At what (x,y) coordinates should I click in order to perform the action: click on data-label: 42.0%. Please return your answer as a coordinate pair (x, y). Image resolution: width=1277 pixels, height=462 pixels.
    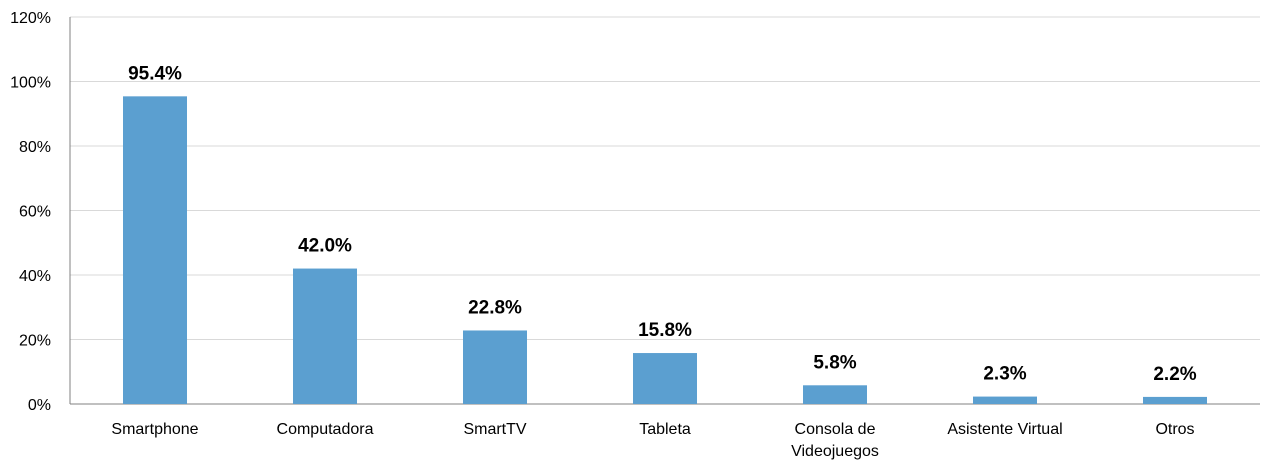
    Looking at the image, I should click on (325, 246).